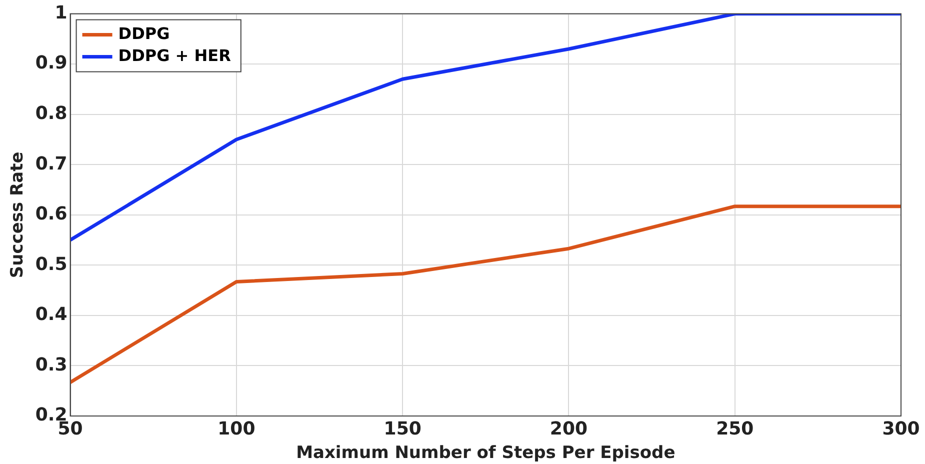 This screenshot has height=464, width=925. Describe the element at coordinates (51, 163) in the screenshot. I see `y-tick-label: 0.7` at that location.